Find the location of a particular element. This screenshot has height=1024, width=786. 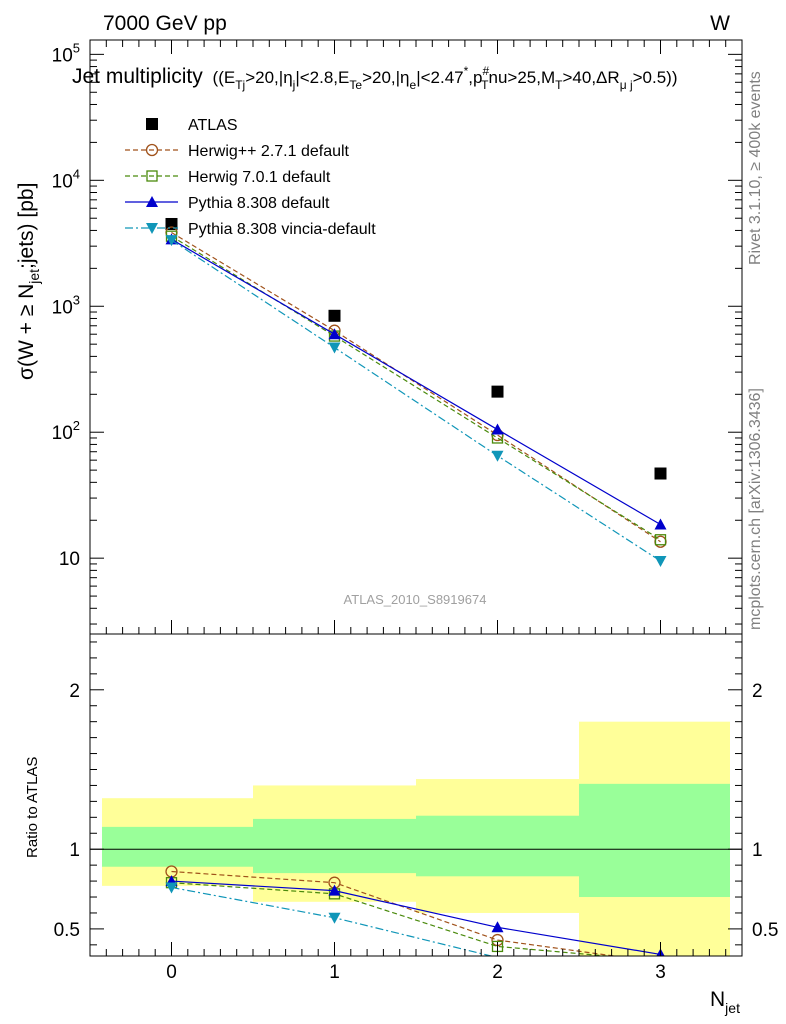

legend-label-0: ATLAS is located at coordinates (213, 125).